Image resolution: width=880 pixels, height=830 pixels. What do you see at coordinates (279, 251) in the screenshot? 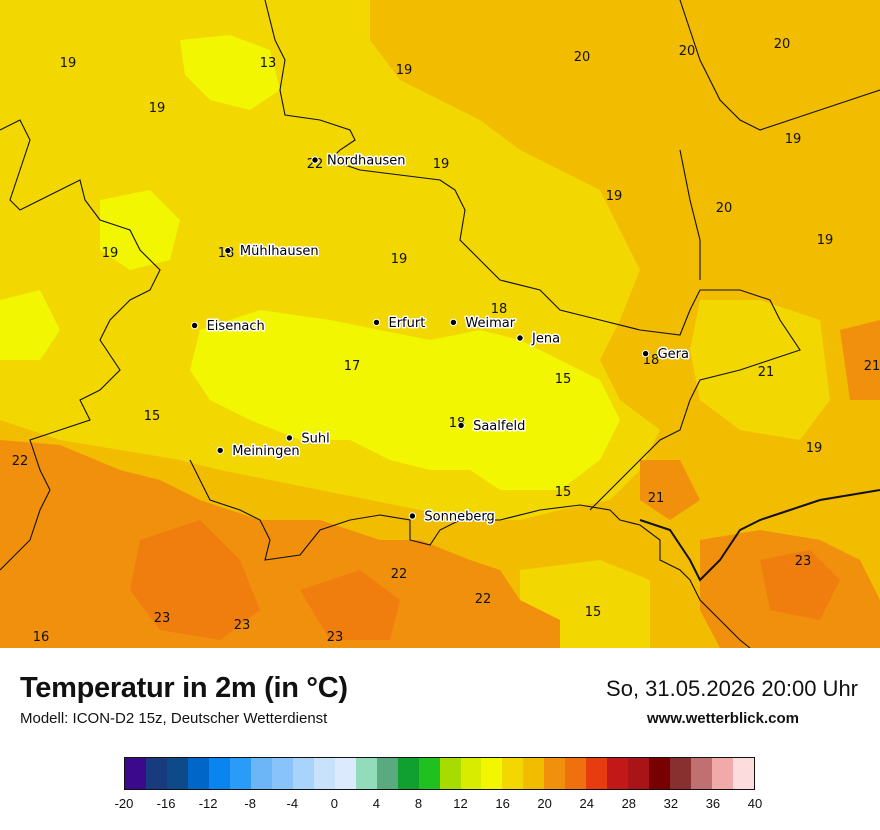
I see `city-label: Mühlhausen` at bounding box center [279, 251].